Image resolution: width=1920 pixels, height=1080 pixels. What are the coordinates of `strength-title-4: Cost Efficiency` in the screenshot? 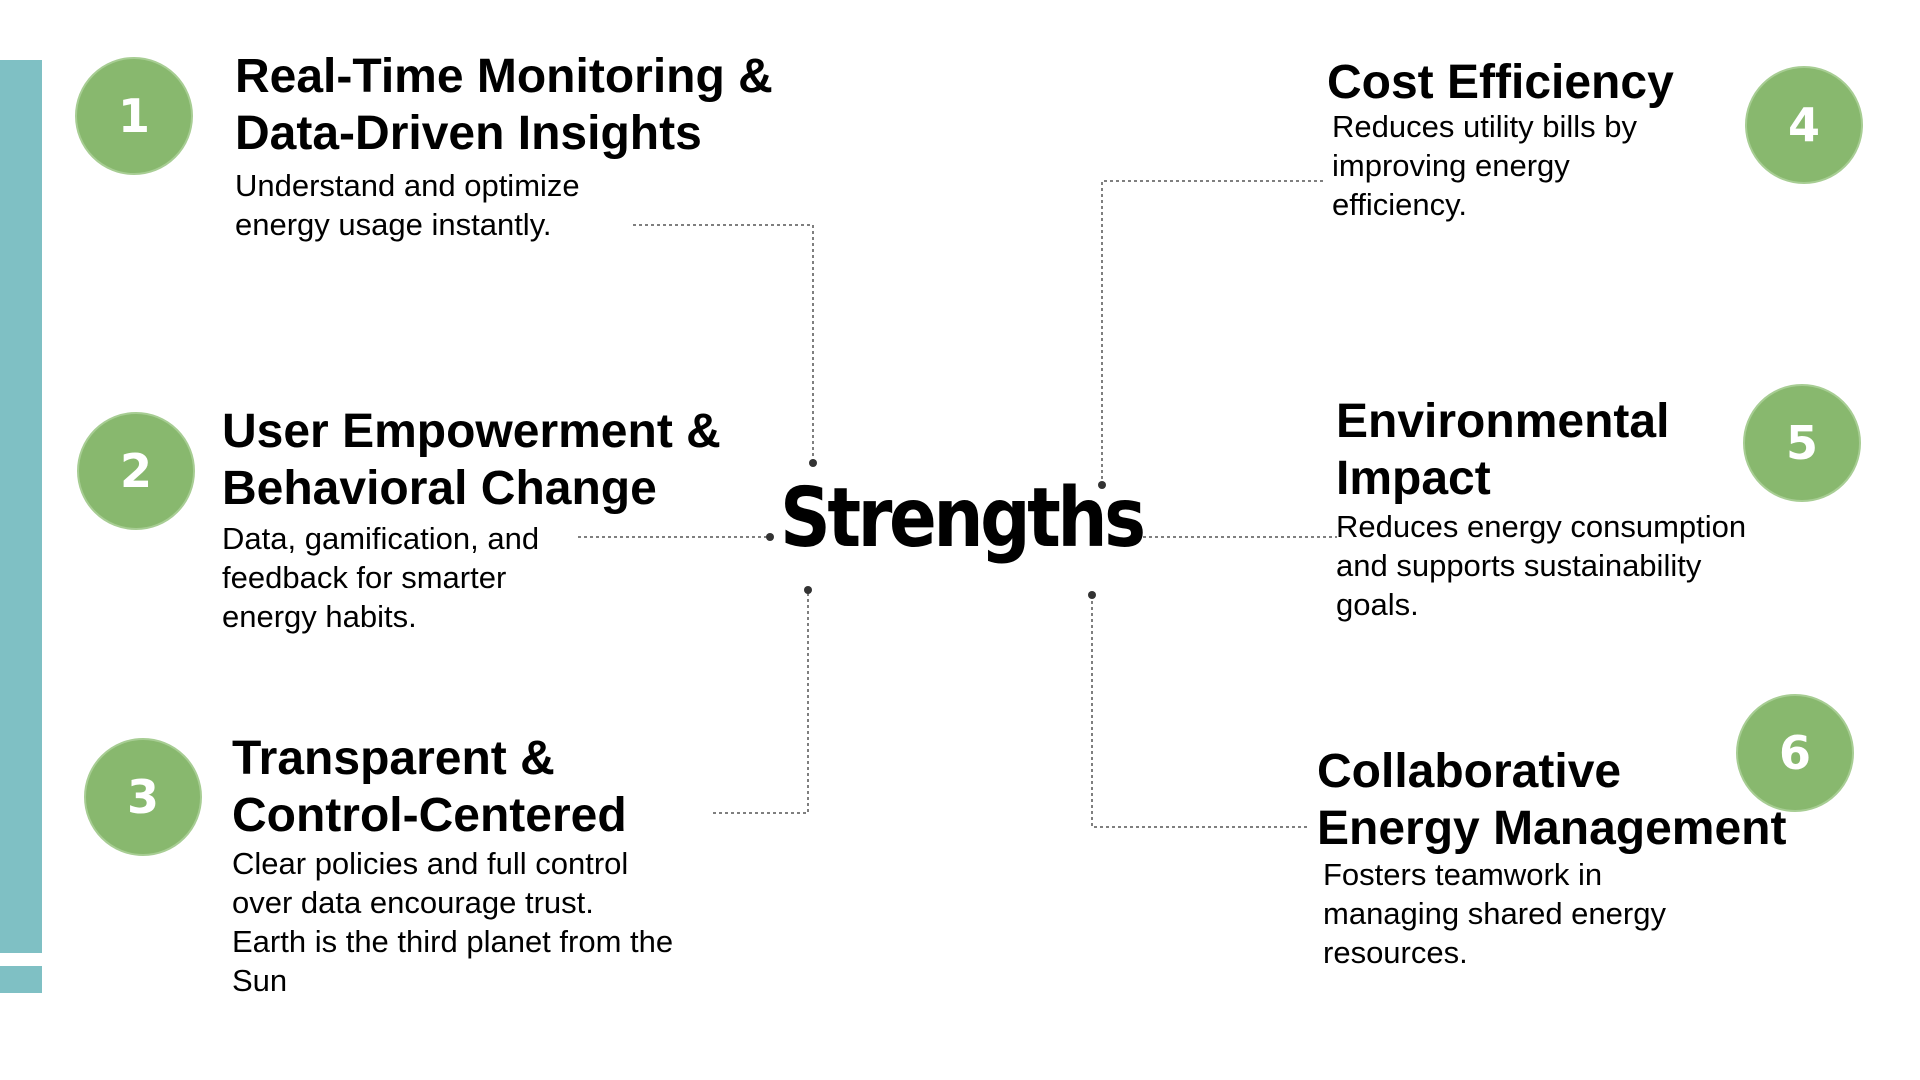 It's located at (1500, 82).